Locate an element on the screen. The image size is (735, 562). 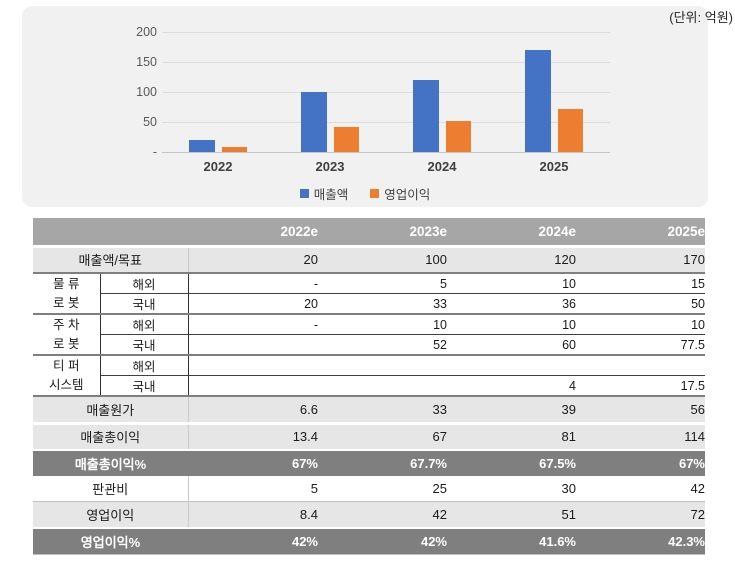
operating-profit-bar-2024 is located at coordinates (458, 136).